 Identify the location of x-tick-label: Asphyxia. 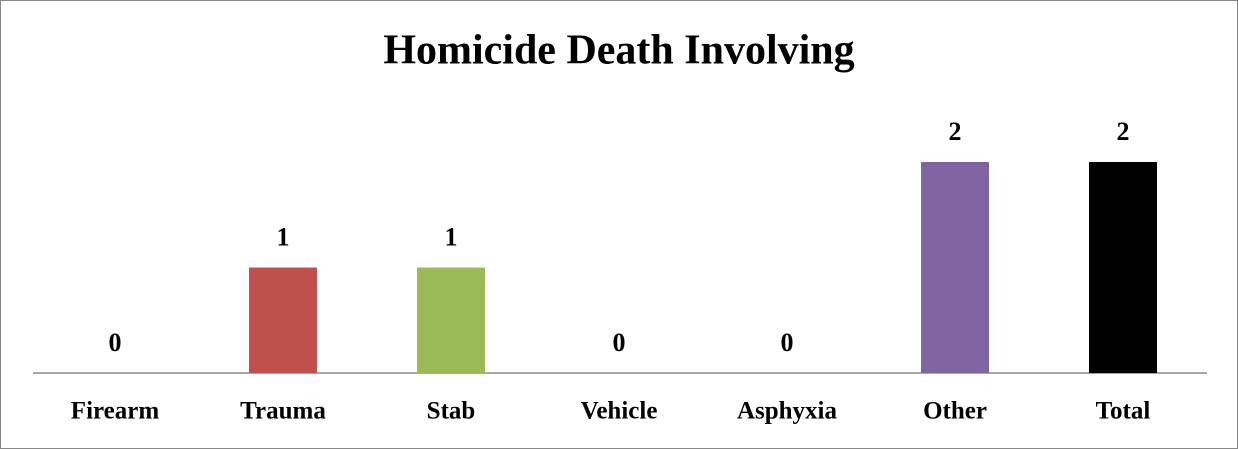
(787, 411).